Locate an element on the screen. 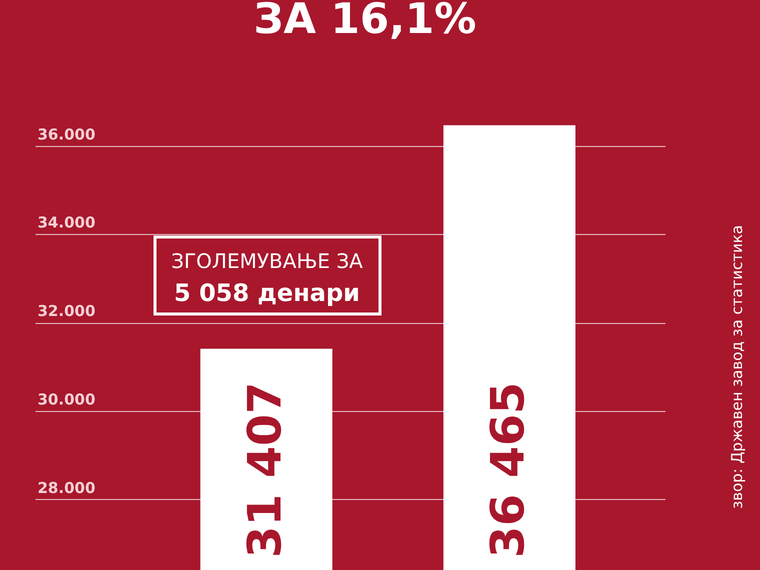  y-tick-label: 36.000 is located at coordinates (67, 134).